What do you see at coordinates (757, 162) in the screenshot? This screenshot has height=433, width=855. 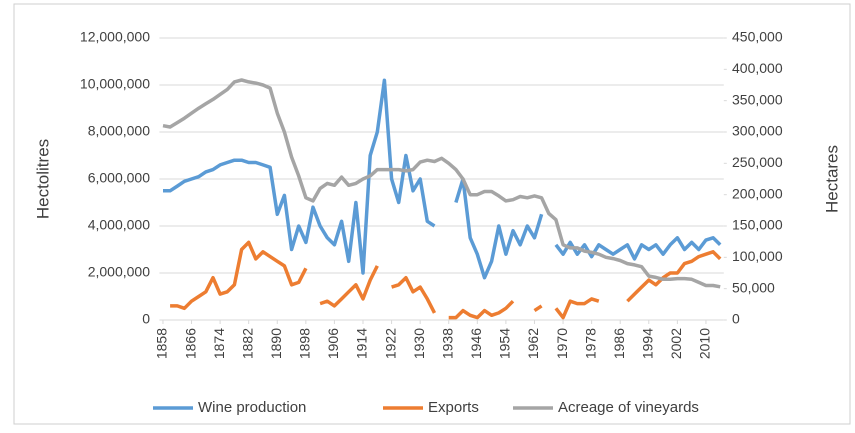 I see `y2-tick-label: 250,000` at bounding box center [757, 162].